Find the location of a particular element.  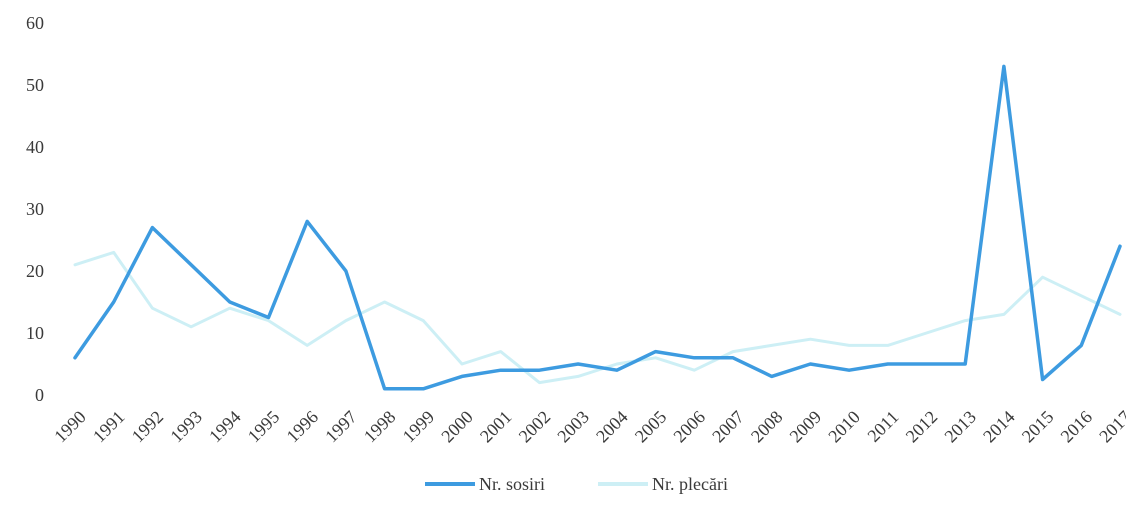

x-tick-label: 2002 is located at coordinates (535, 427).